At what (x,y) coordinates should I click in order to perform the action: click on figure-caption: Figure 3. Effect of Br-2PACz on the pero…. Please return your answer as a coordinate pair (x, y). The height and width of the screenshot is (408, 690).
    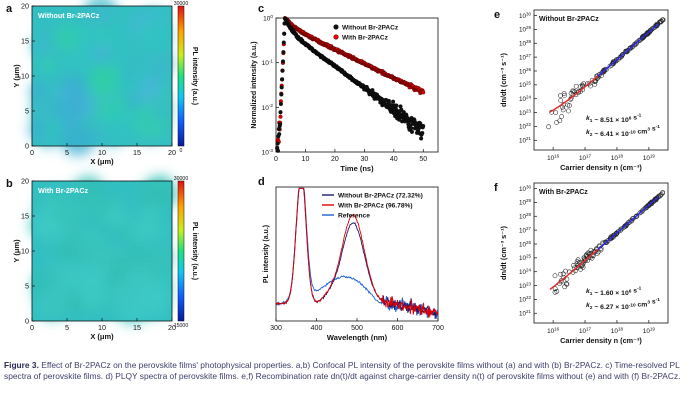
    Looking at the image, I should click on (344, 371).